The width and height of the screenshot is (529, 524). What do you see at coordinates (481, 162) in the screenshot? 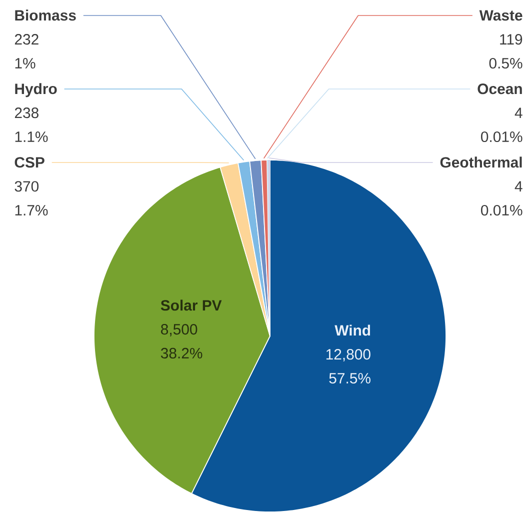
I see `slice-label: Geothermal` at bounding box center [481, 162].